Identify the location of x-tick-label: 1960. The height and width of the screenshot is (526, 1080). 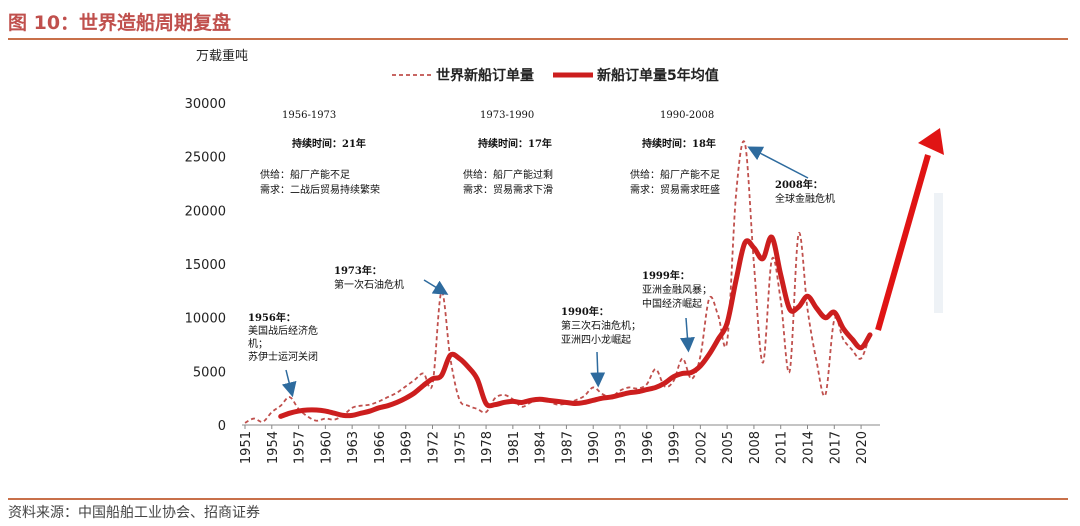
(326, 447).